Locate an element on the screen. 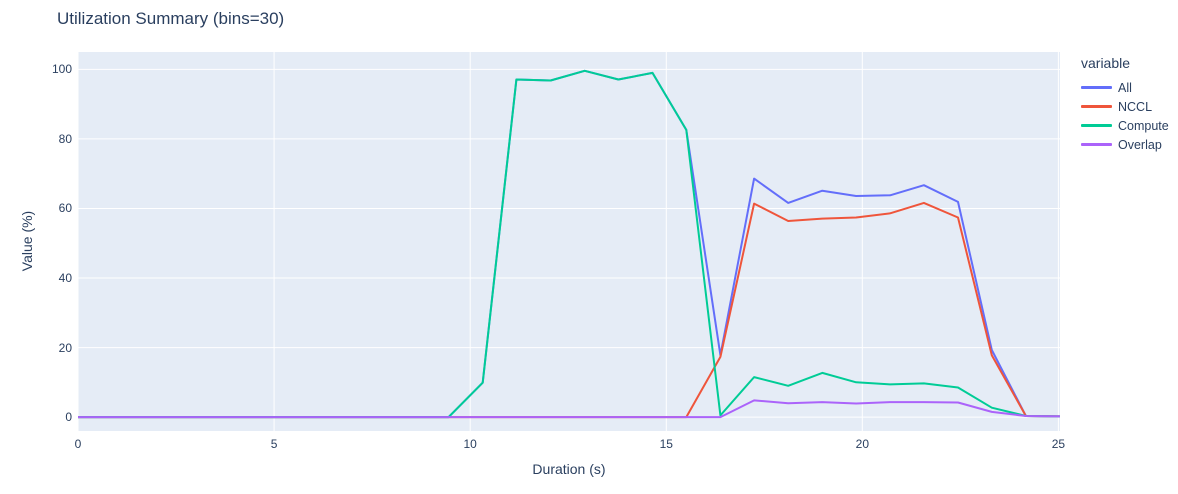  x-axis-title: Duration (s) is located at coordinates (569, 469).